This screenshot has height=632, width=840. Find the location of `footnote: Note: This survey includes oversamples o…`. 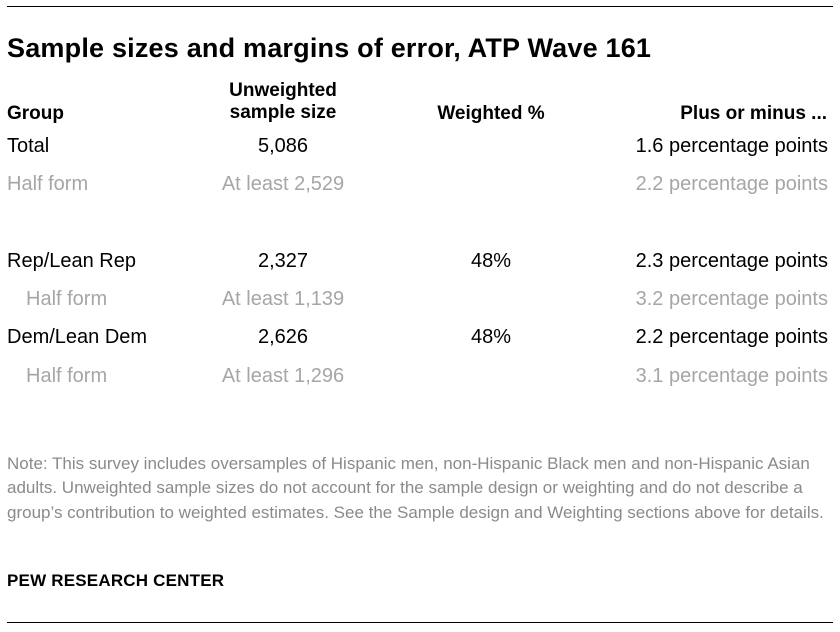

footnote: Note: This survey includes oversamples o… is located at coordinates (415, 488).